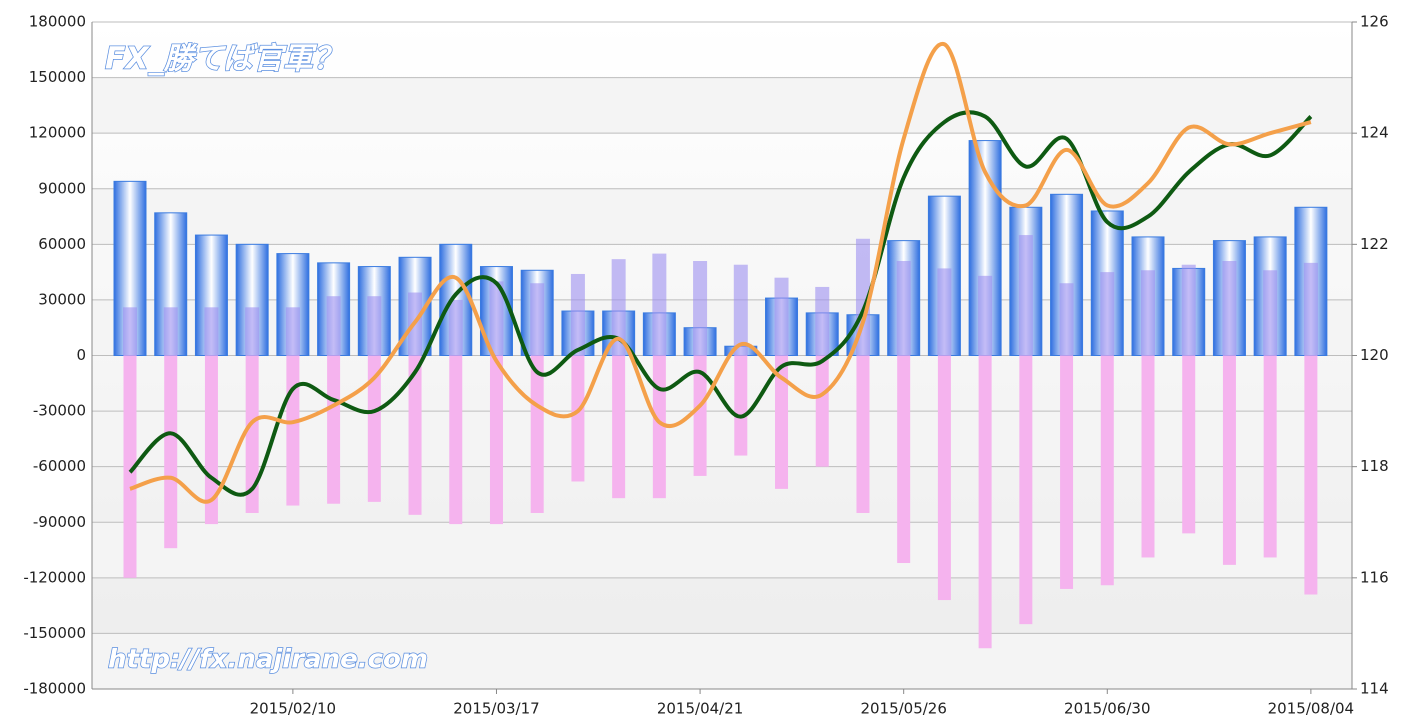 The height and width of the screenshot is (720, 1408). What do you see at coordinates (54, 633) in the screenshot?
I see `y-tick-label: -150000` at bounding box center [54, 633].